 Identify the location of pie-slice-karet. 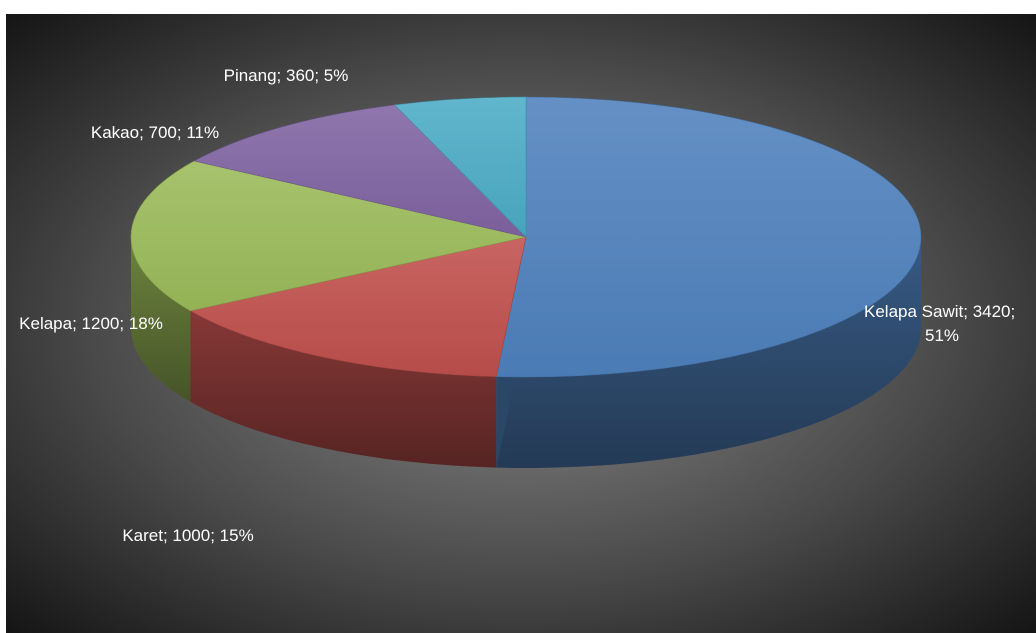
(358, 306).